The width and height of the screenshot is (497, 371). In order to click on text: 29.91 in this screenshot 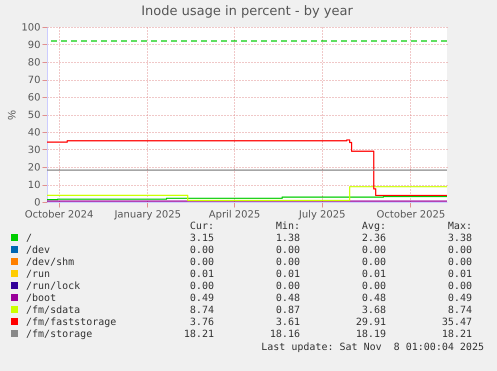, I will do `click(370, 323)`.